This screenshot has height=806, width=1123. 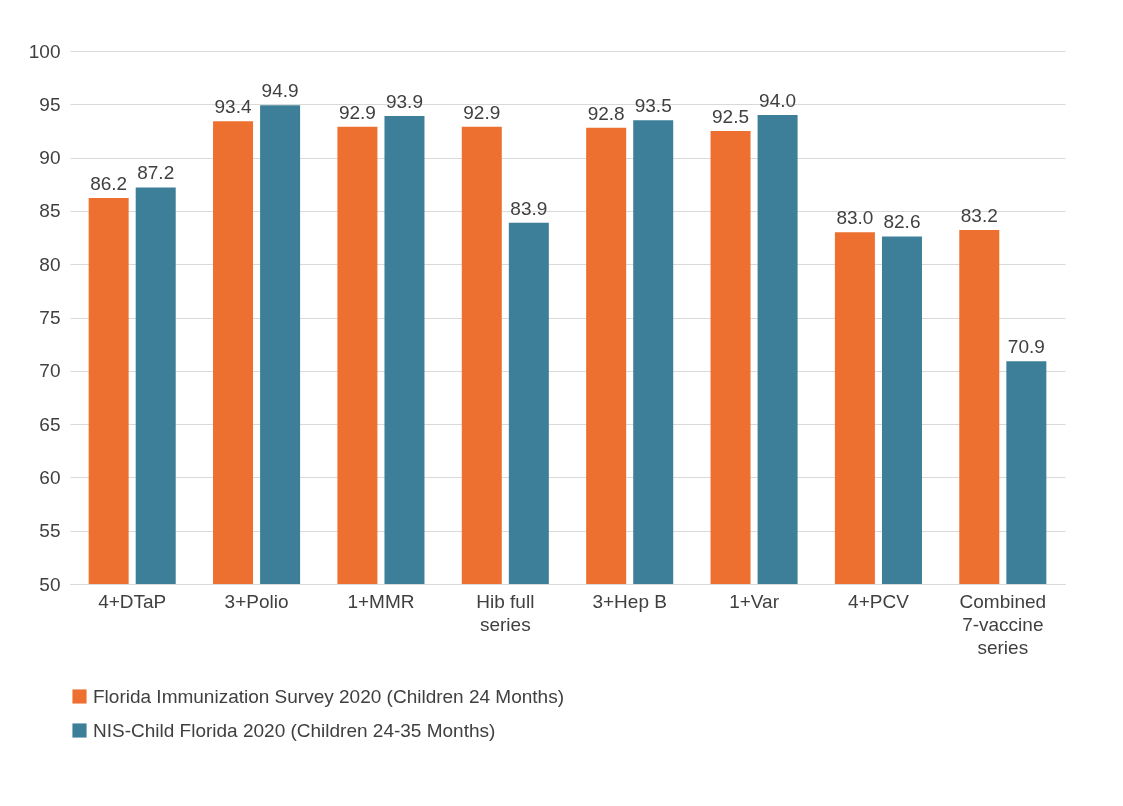 I want to click on x-tick-label: 1+Var, so click(x=754, y=601).